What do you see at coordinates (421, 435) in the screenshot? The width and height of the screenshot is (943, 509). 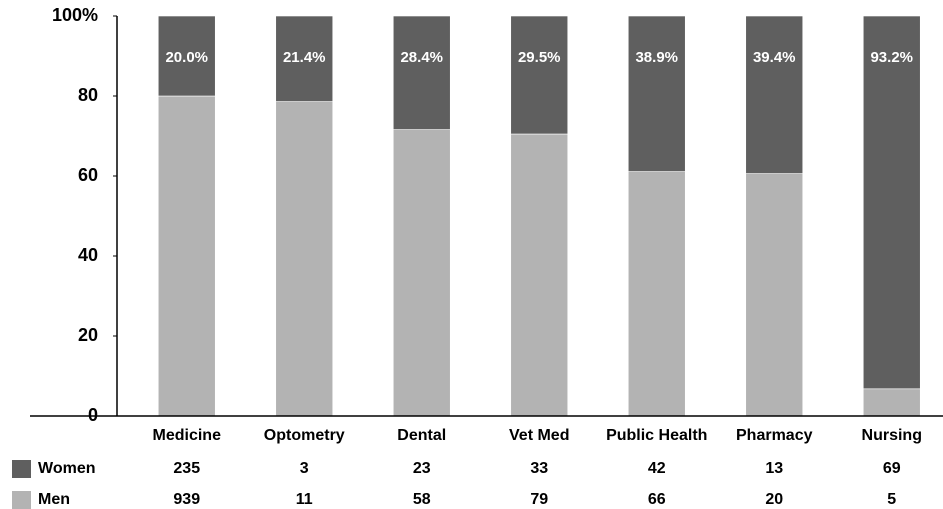 I see `x-tick-label: Dental` at bounding box center [421, 435].